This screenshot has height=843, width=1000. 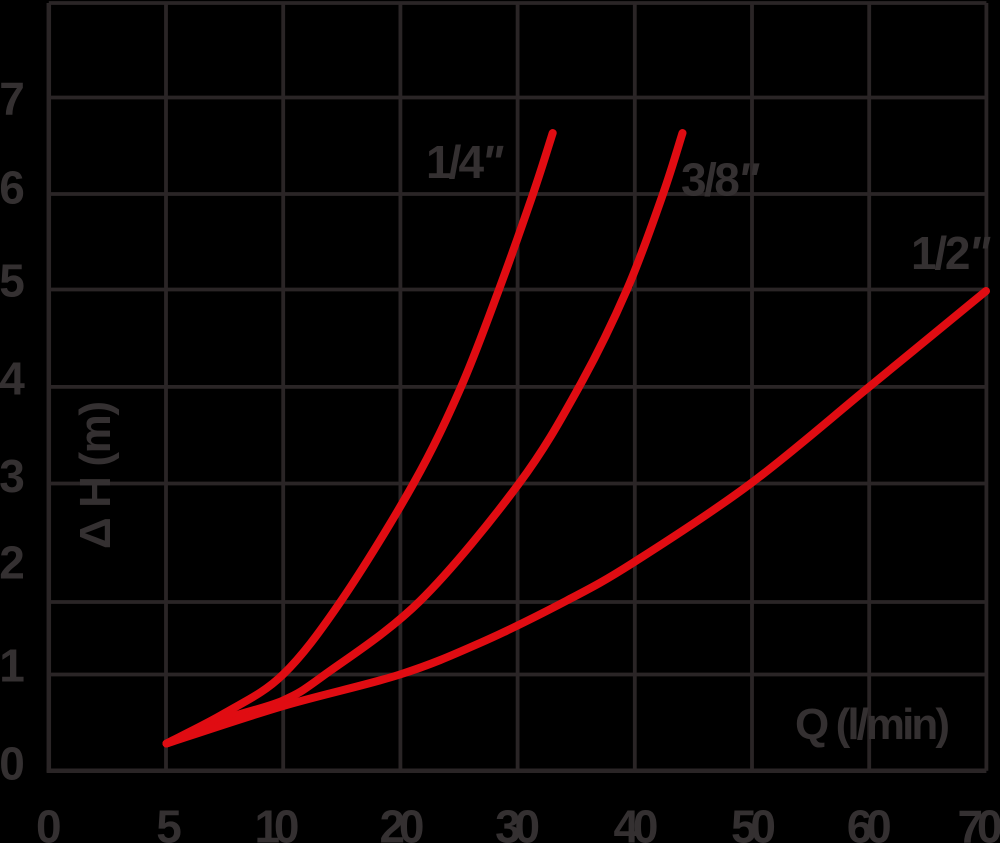 I want to click on svg-text: 3/8", so click(x=720, y=180).